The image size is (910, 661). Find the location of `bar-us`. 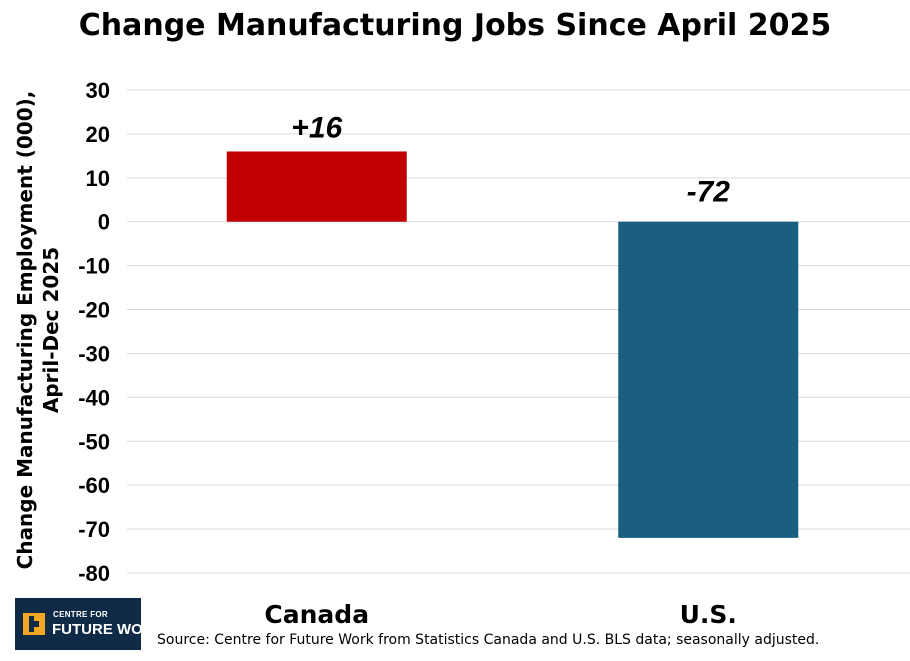

bar-us is located at coordinates (708, 379).